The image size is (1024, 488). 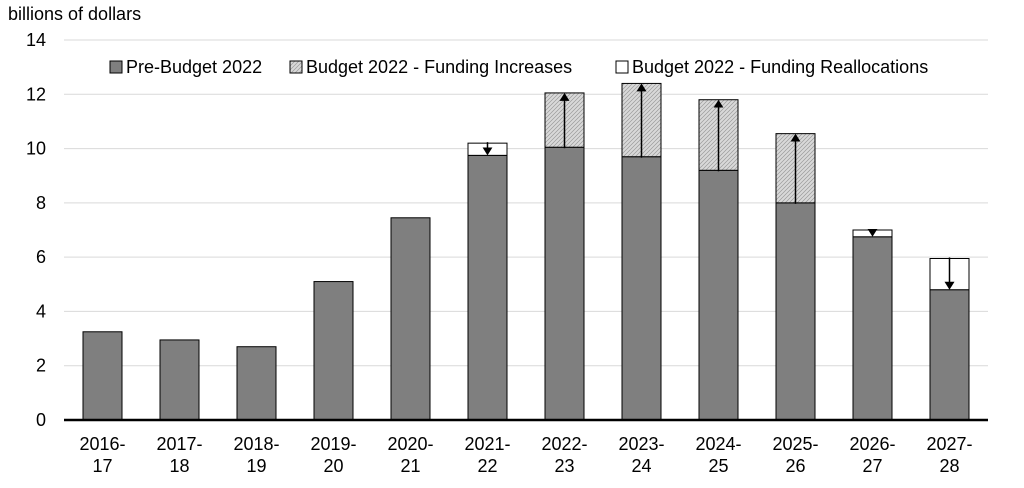 I want to click on x-tick-label: 2025-26, so click(x=795, y=455).